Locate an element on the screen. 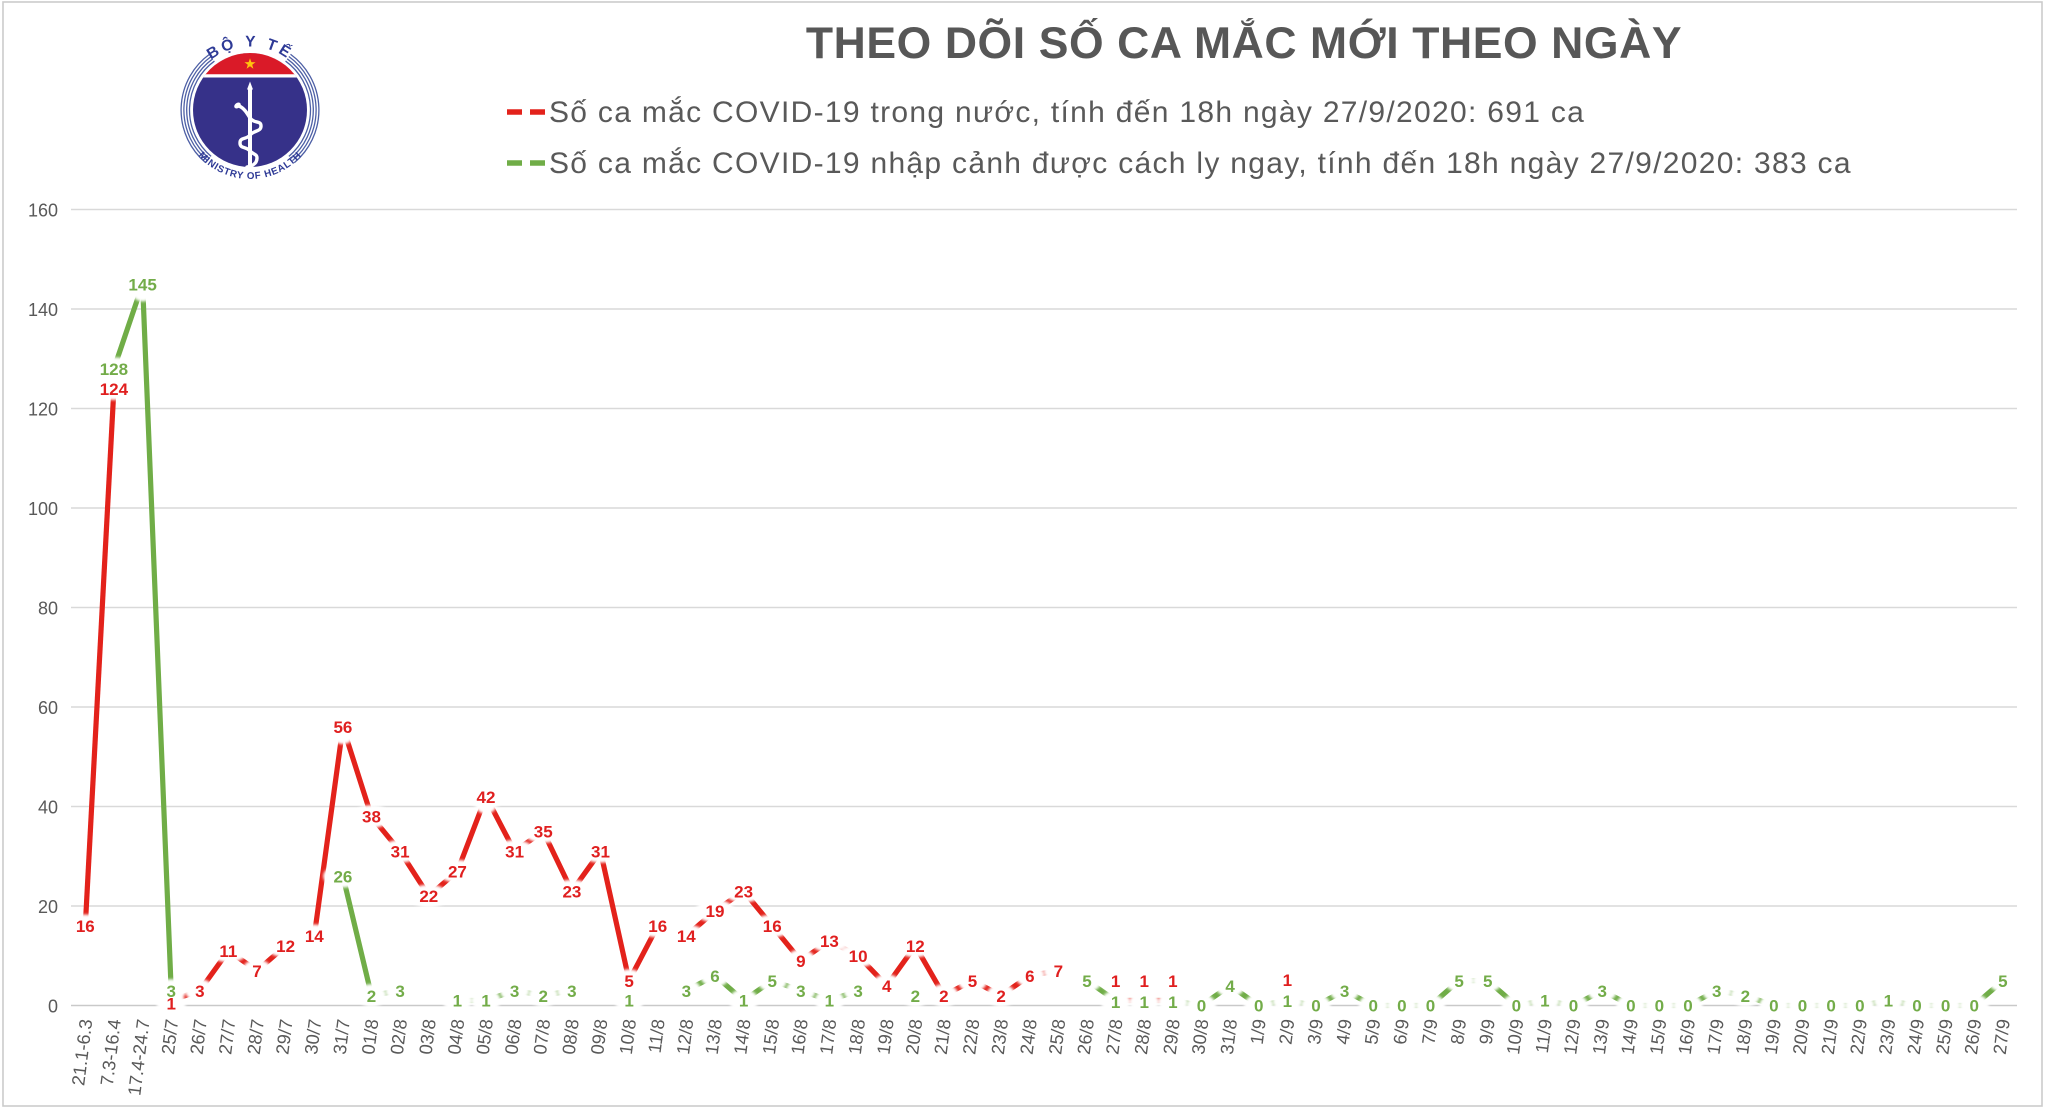  svg-text: 20/9 is located at coordinates (1801, 1037).